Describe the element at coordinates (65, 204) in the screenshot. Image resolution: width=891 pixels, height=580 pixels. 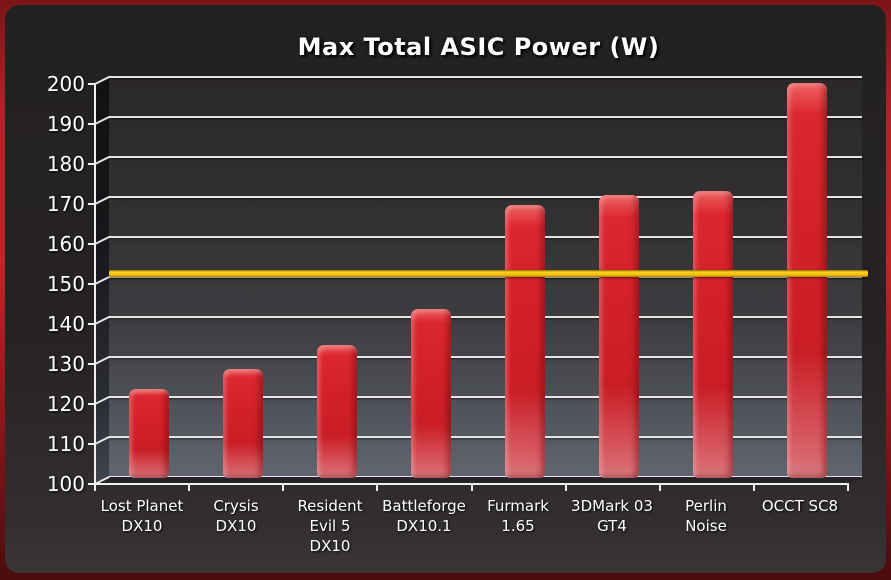
I see `y-axis-label: 170` at that location.